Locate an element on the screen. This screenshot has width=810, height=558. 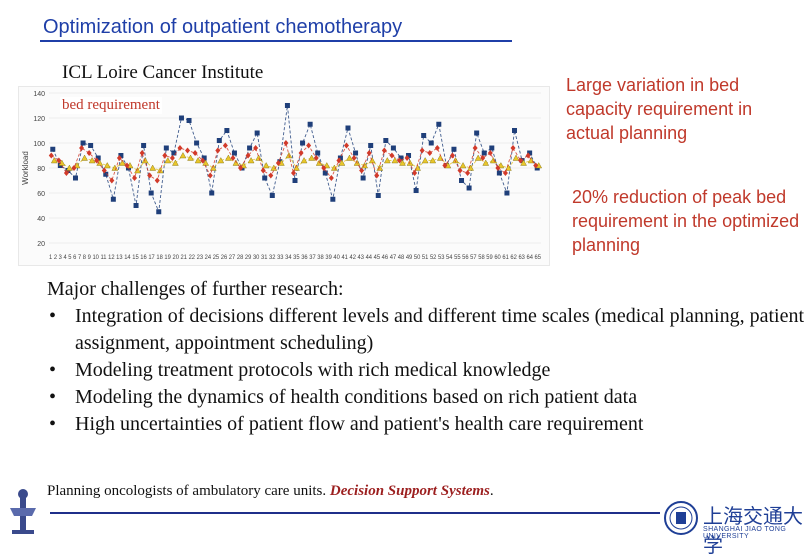
chart-caption: bed requirement is located at coordinates (111, 105).